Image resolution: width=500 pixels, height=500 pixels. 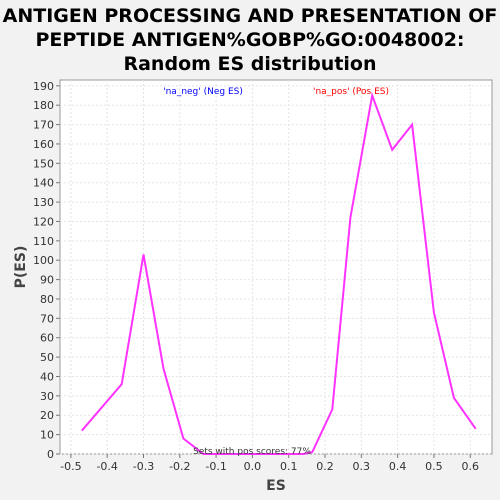 What do you see at coordinates (253, 466) in the screenshot?
I see `x-tick-label: 0.0` at bounding box center [253, 466].